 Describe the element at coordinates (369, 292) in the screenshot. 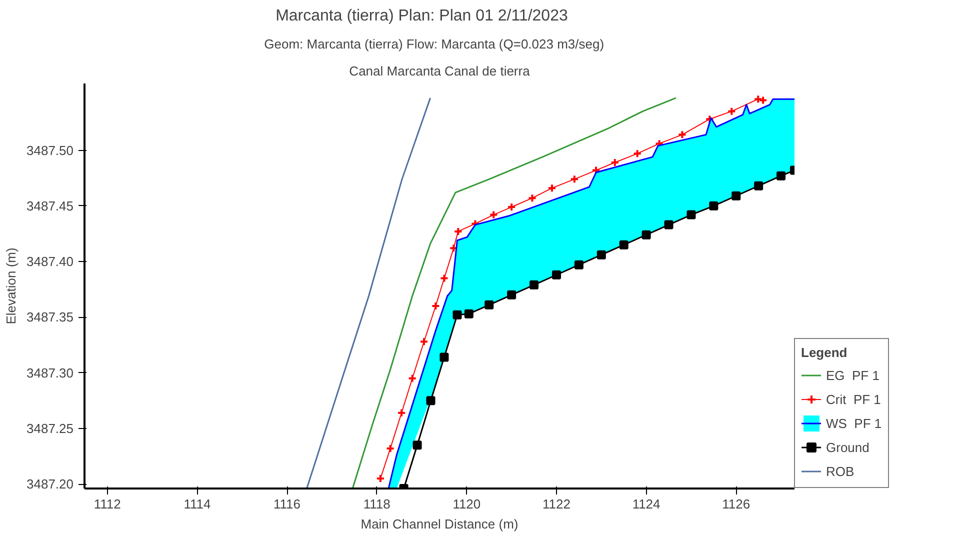

I see `line-series` at that location.